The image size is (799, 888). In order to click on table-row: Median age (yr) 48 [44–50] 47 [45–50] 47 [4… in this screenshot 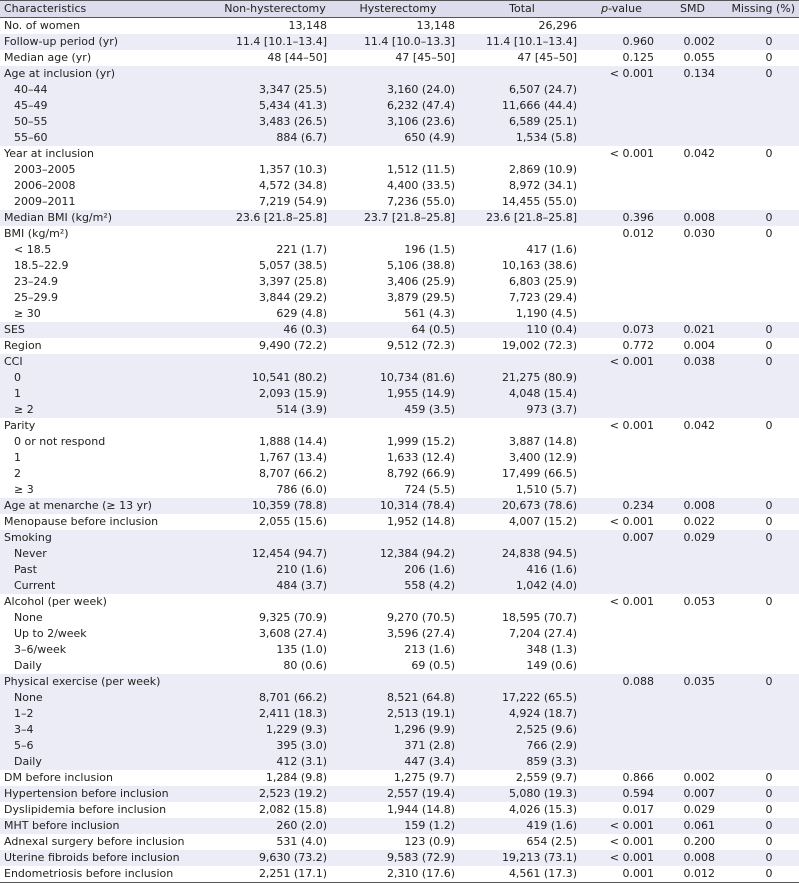, I will do `click(399, 58)`.